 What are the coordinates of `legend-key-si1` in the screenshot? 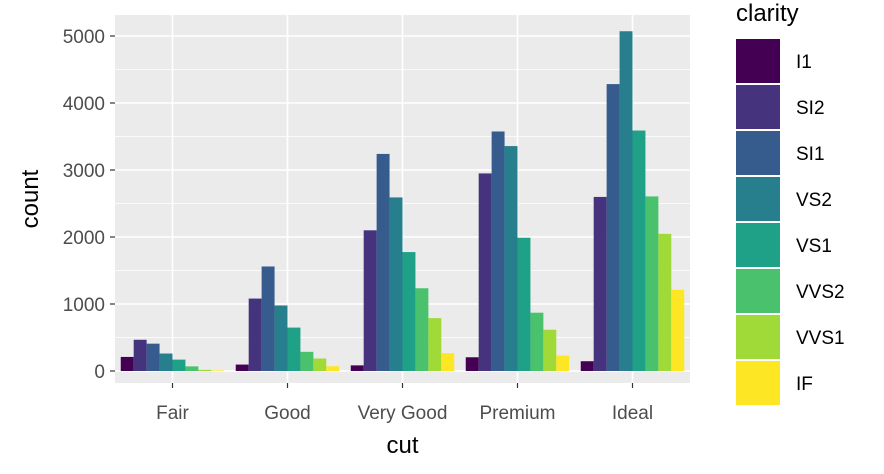 It's located at (758, 153).